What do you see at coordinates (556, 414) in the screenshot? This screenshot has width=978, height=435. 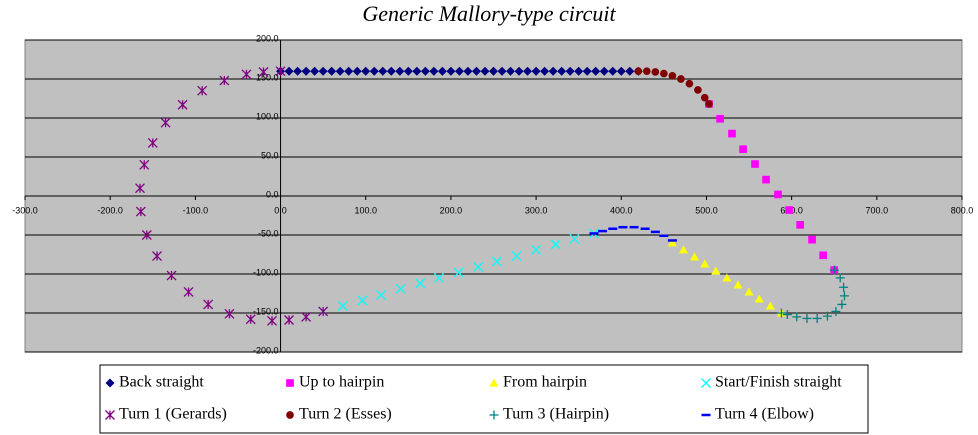 I see `legend-label: Turn 3 (Hairpin)` at bounding box center [556, 414].